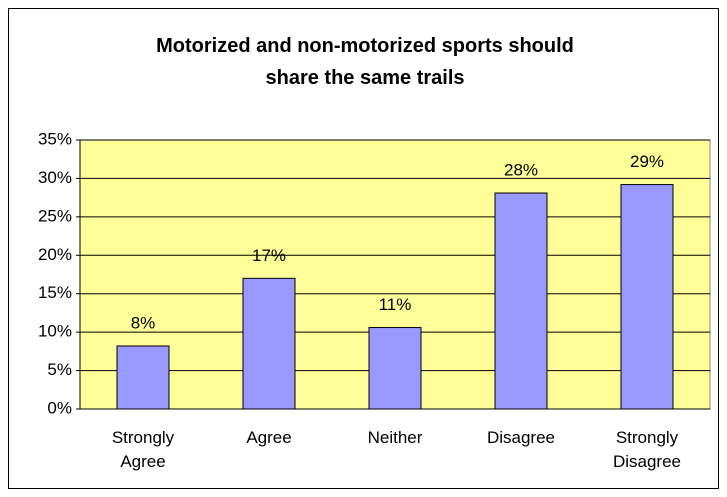 Image resolution: width=727 pixels, height=497 pixels. What do you see at coordinates (647, 161) in the screenshot?
I see `data-label: 29%` at bounding box center [647, 161].